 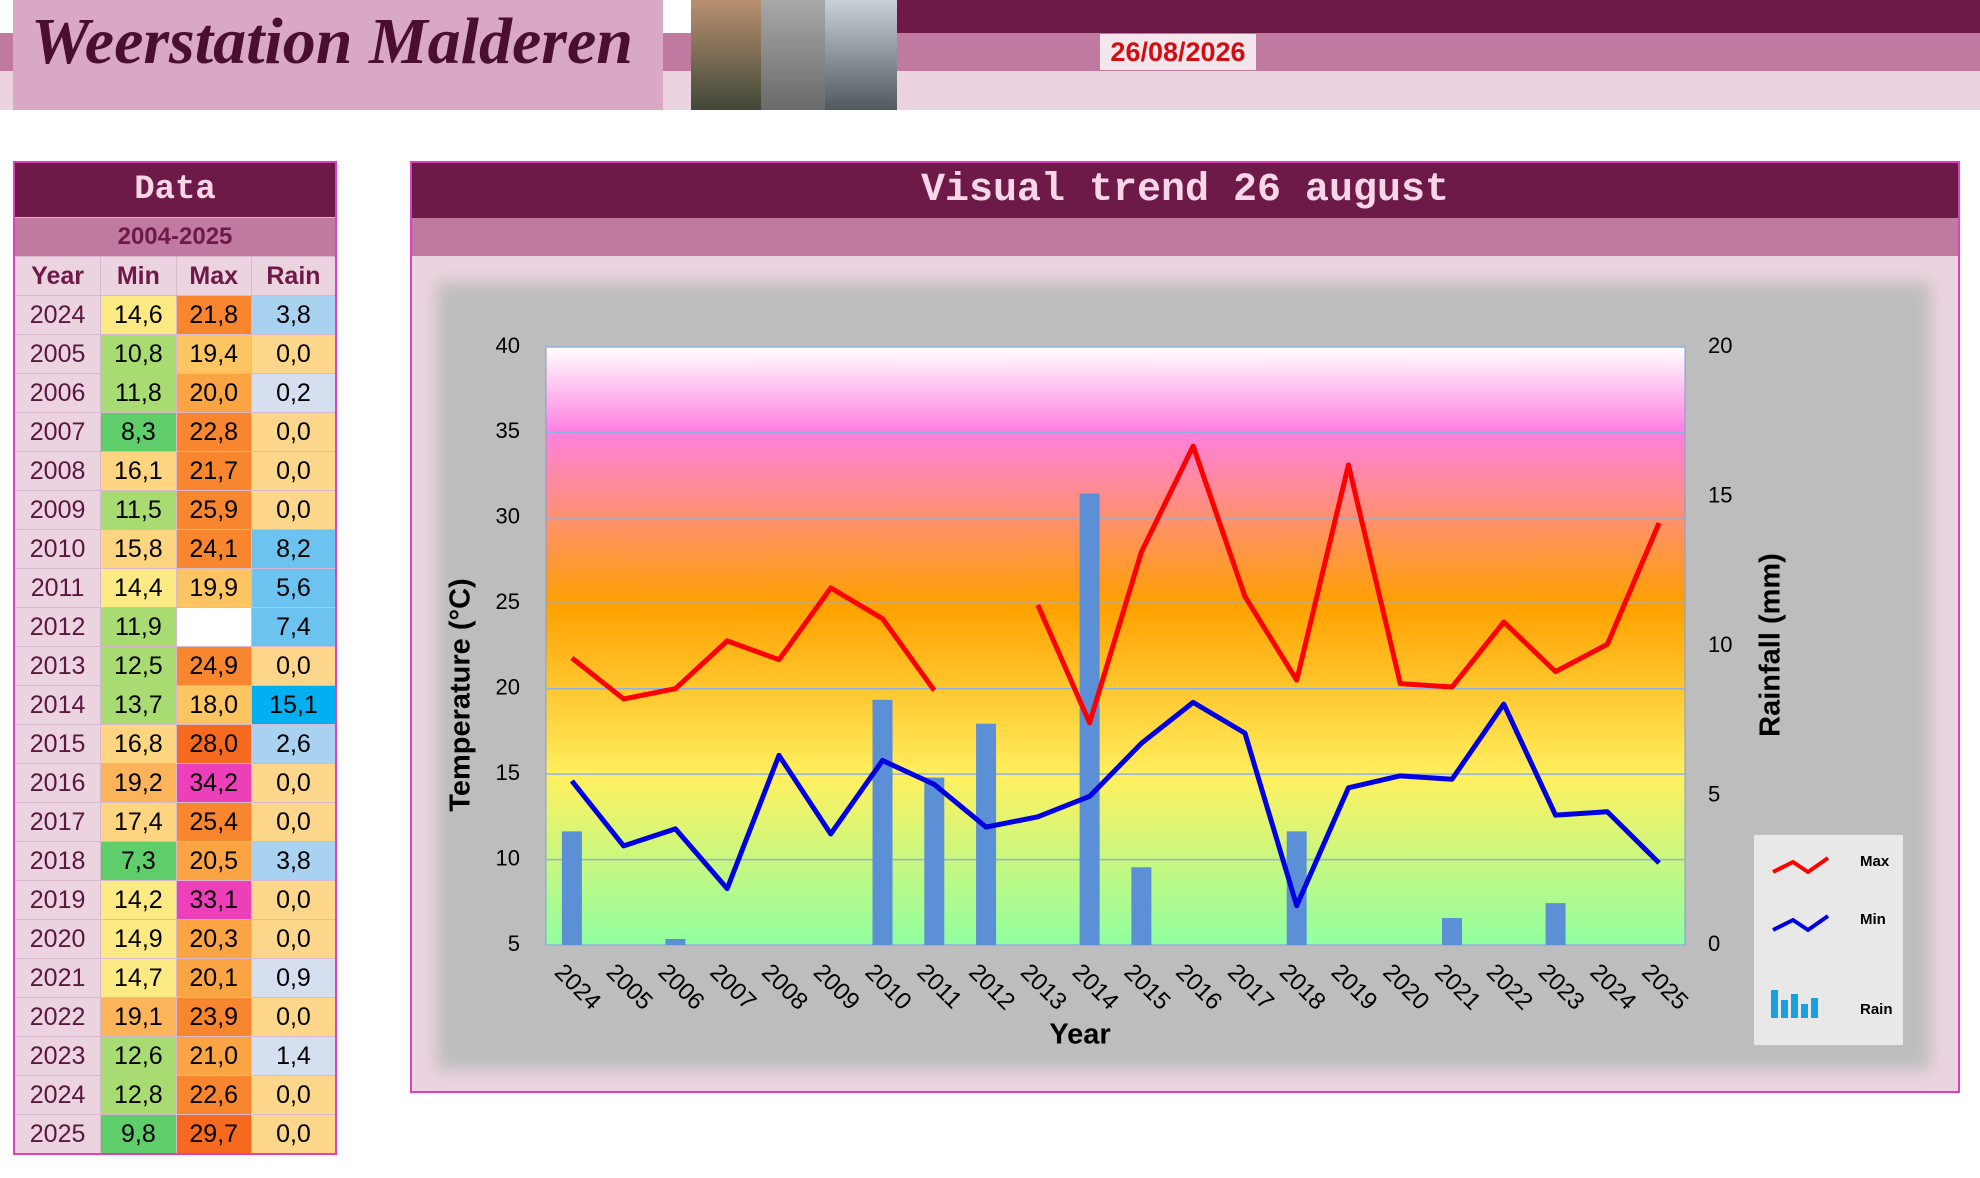 What do you see at coordinates (57, 549) in the screenshot?
I see `year-cell: 2010` at bounding box center [57, 549].